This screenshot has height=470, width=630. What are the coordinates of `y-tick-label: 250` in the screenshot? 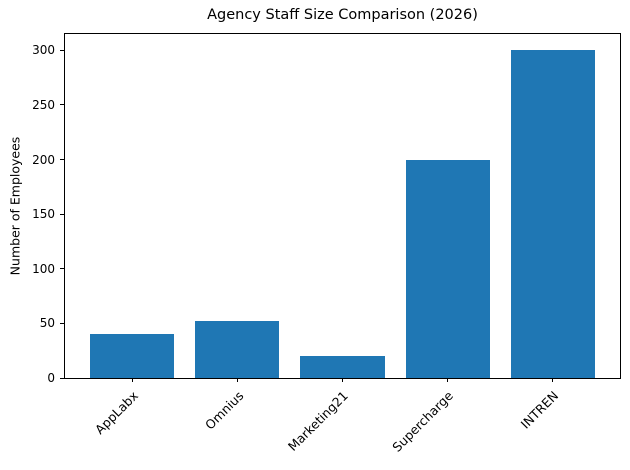 It's located at (43, 104).